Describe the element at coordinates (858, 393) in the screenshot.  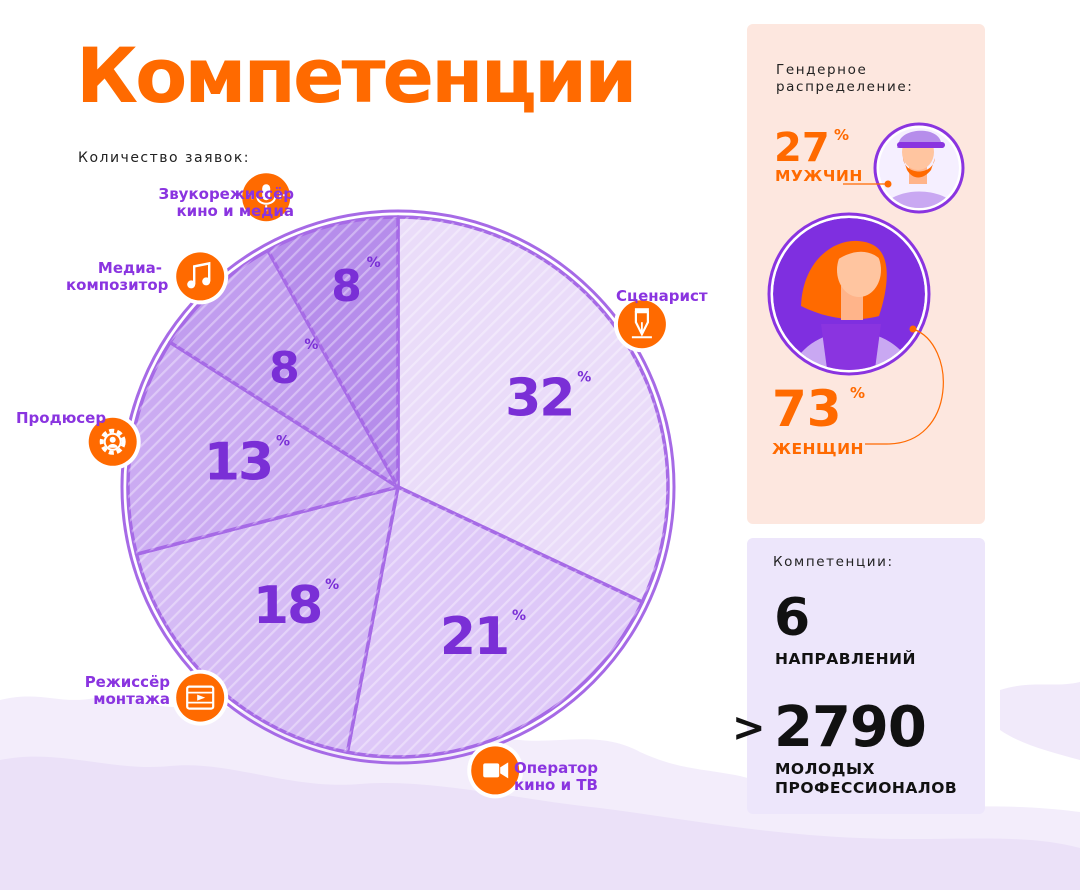
I see `women-percent-sign: %` at that location.